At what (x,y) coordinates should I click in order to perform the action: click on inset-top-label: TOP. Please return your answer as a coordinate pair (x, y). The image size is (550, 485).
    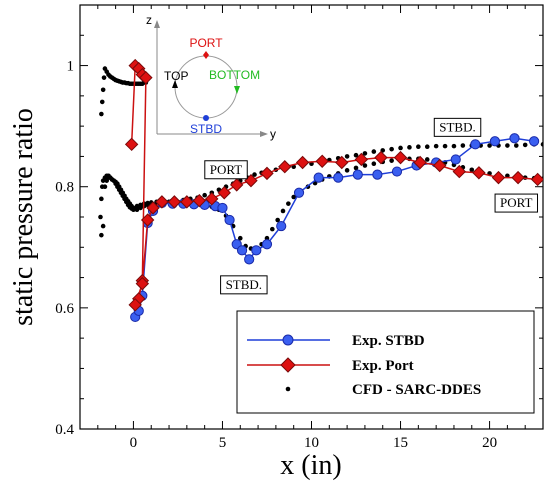
    Looking at the image, I should click on (176, 76).